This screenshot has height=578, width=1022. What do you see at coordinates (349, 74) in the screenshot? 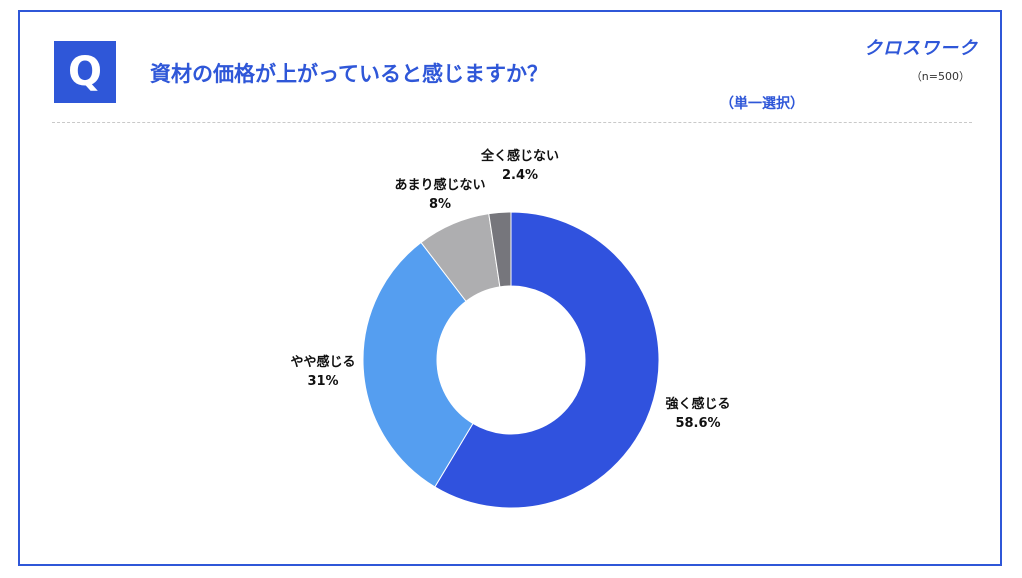
I see `question-title: 資材の価格が上がっていると感じますか？` at bounding box center [349, 74].